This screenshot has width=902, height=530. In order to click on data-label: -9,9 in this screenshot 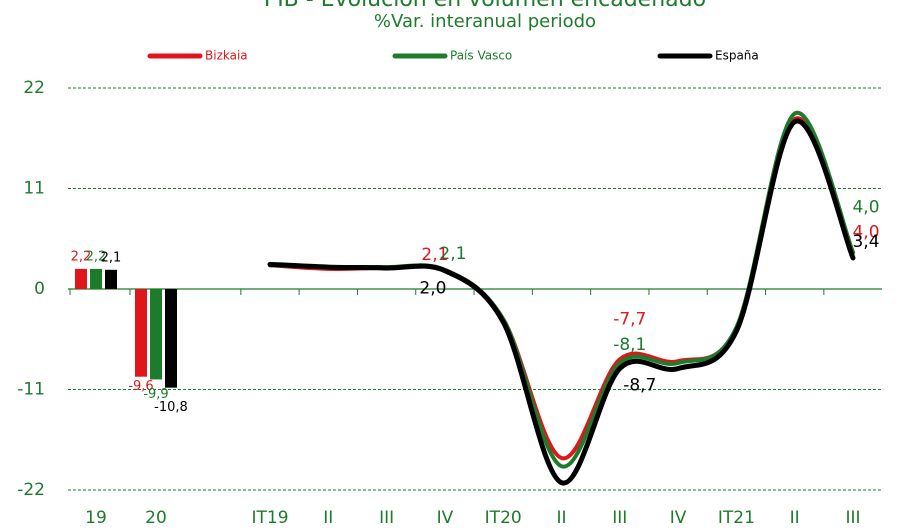, I will do `click(155, 394)`.